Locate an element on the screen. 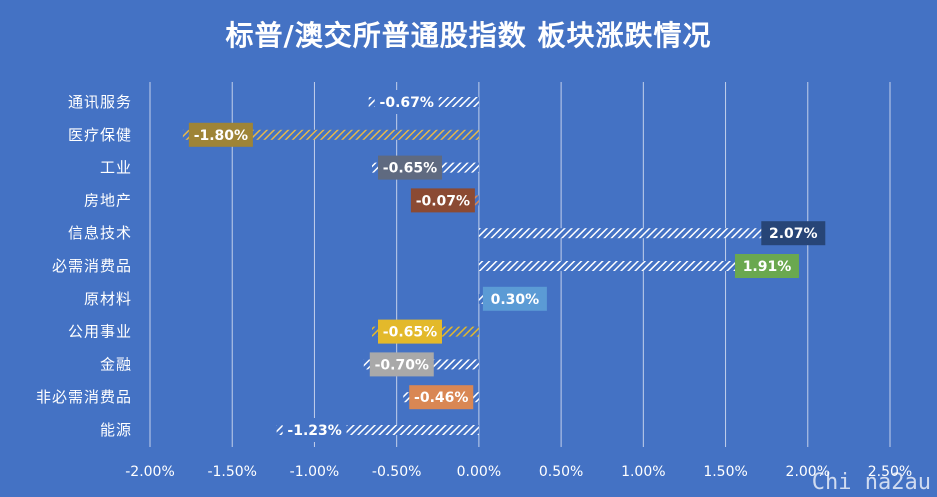 This screenshot has height=497, width=937. data-label: -0.46% is located at coordinates (441, 397).